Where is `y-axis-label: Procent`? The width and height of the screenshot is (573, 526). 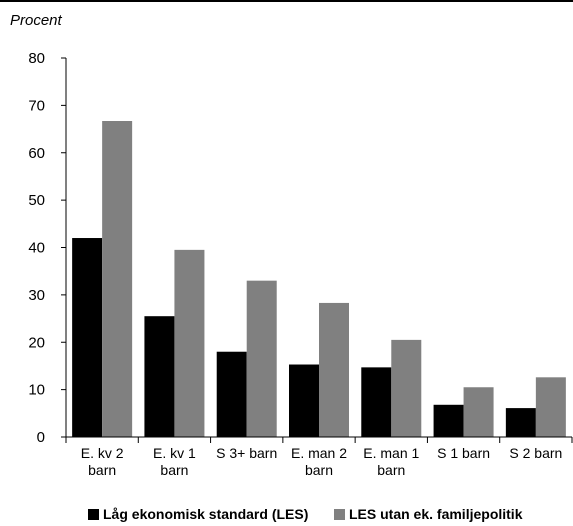 y-axis-label: Procent is located at coordinates (36, 20).